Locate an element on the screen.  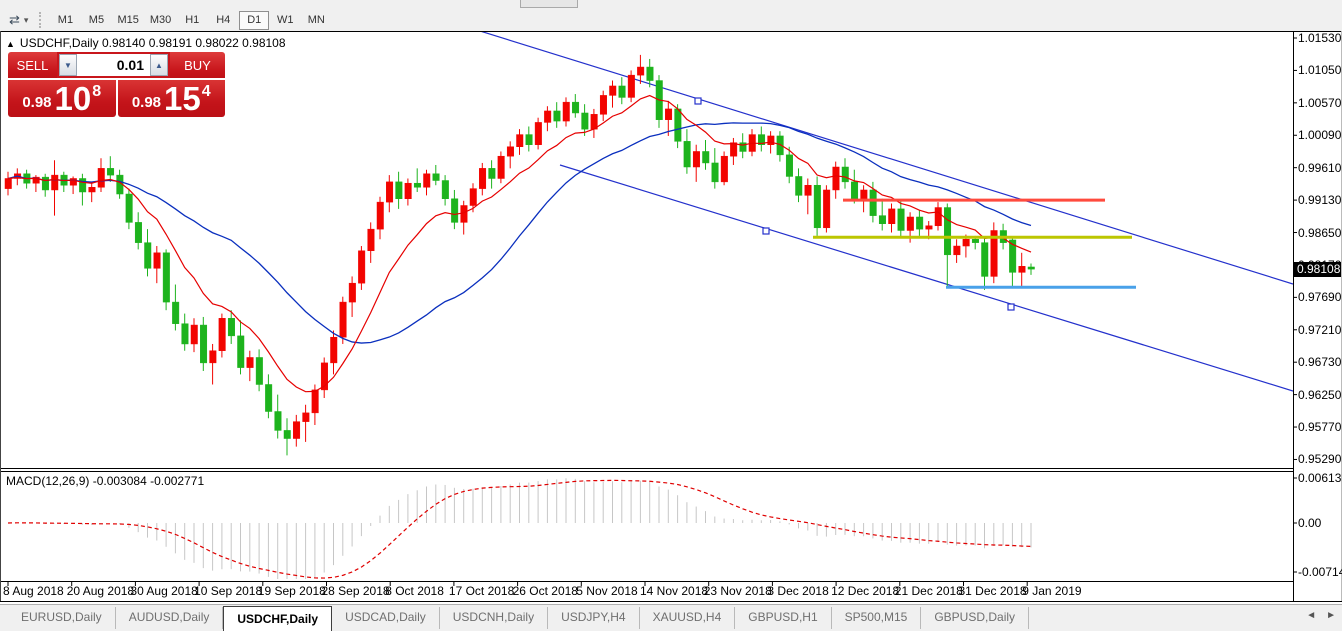
timeframe-button-d1: D1 is located at coordinates (254, 20).